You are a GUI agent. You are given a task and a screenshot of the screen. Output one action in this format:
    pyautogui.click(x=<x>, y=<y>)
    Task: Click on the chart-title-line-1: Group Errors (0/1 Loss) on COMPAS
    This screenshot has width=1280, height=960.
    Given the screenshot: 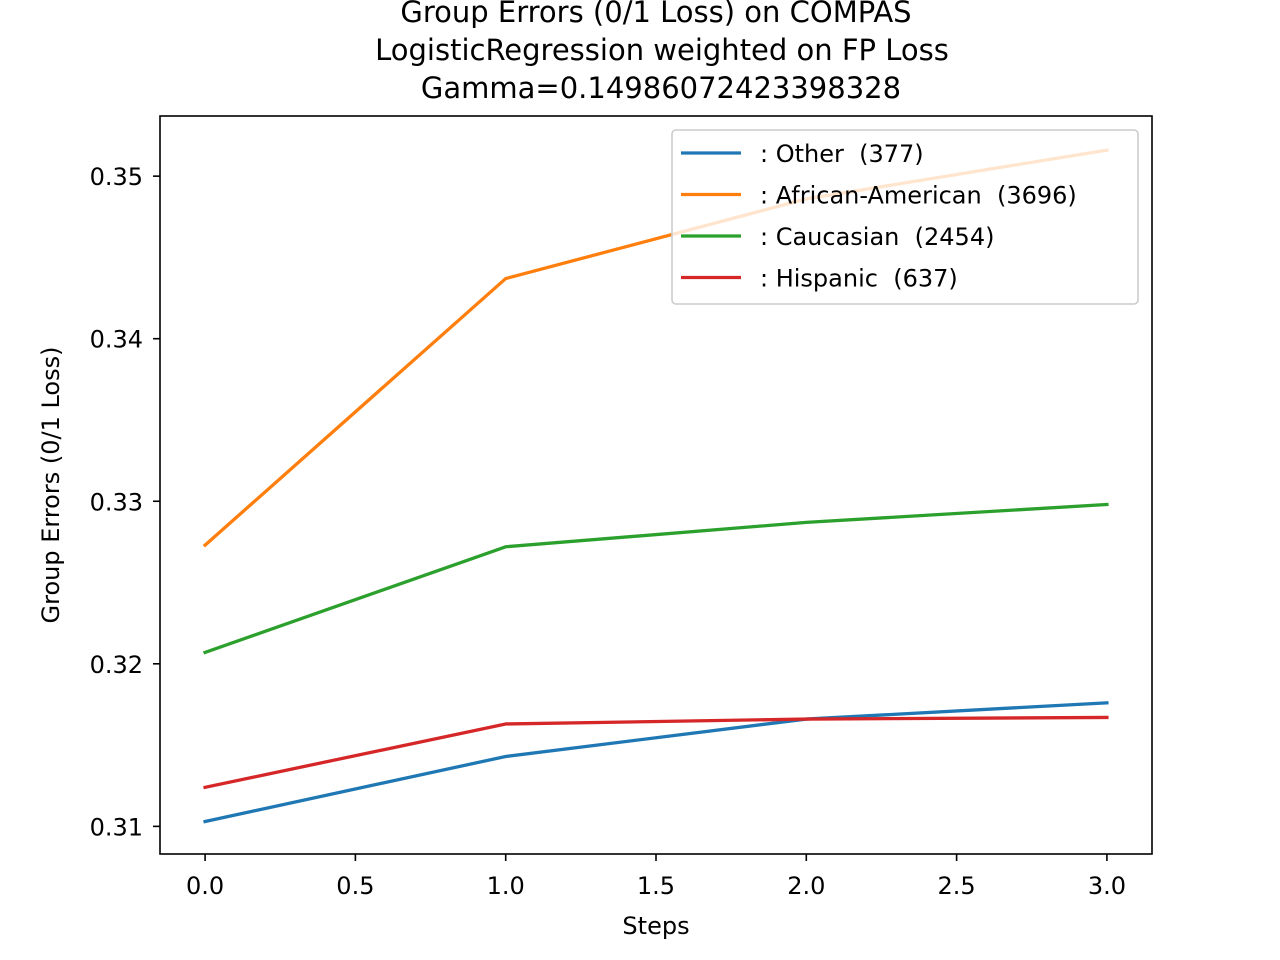 What is the action you would take?
    pyautogui.click(x=655, y=14)
    